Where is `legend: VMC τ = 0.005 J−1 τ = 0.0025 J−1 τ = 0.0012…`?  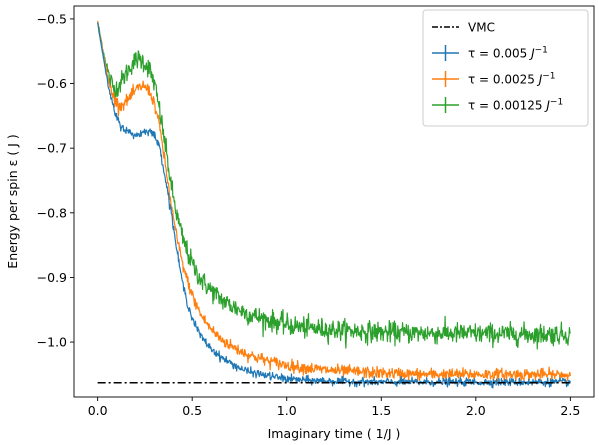
legend: VMC τ = 0.005 J−1 τ = 0.0025 J−1 τ = 0.0012… is located at coordinates (505, 68).